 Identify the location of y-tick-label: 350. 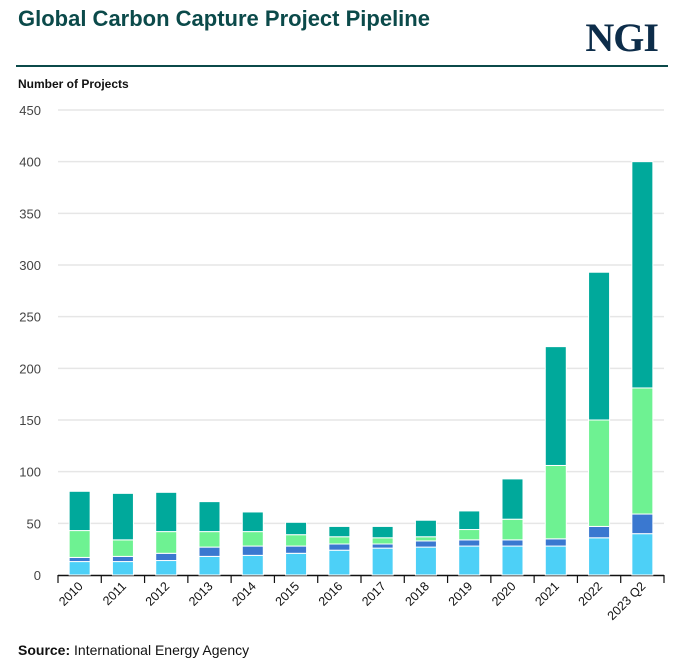
(30, 213).